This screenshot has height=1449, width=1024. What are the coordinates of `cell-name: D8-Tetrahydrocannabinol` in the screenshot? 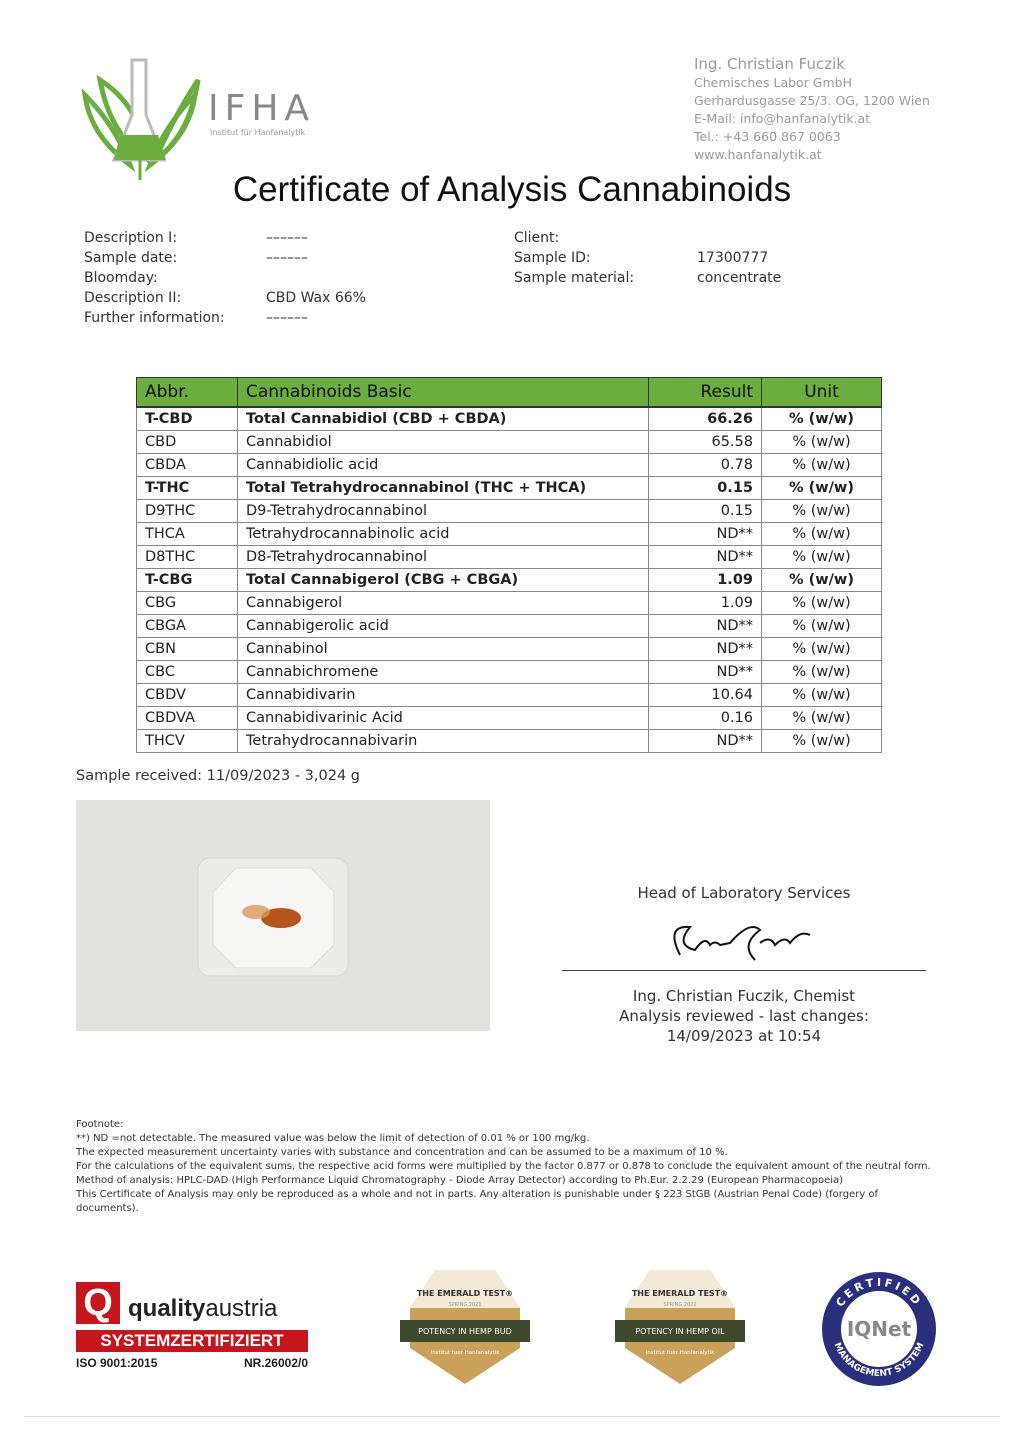 It's located at (443, 557).